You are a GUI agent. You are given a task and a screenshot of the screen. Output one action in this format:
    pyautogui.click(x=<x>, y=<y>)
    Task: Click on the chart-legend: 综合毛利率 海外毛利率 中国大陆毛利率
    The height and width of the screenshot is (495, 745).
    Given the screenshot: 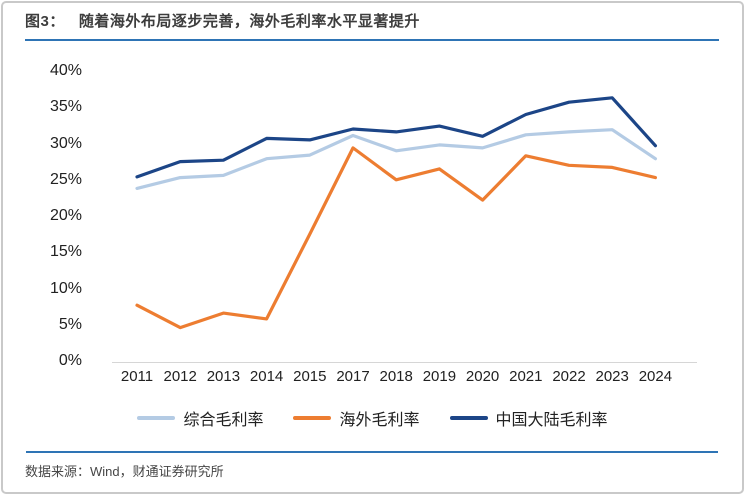 What is the action you would take?
    pyautogui.click(x=372, y=418)
    